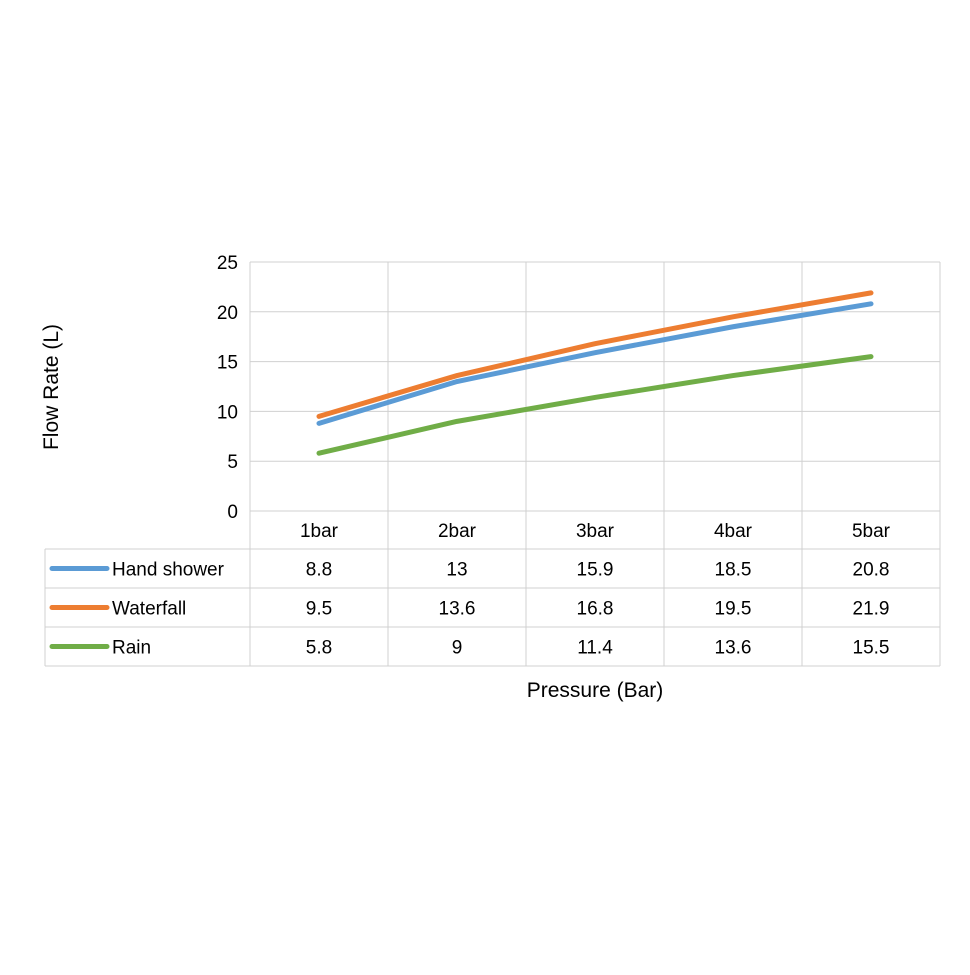  Describe the element at coordinates (871, 648) in the screenshot. I see `data-table-cell: 15.5` at that location.